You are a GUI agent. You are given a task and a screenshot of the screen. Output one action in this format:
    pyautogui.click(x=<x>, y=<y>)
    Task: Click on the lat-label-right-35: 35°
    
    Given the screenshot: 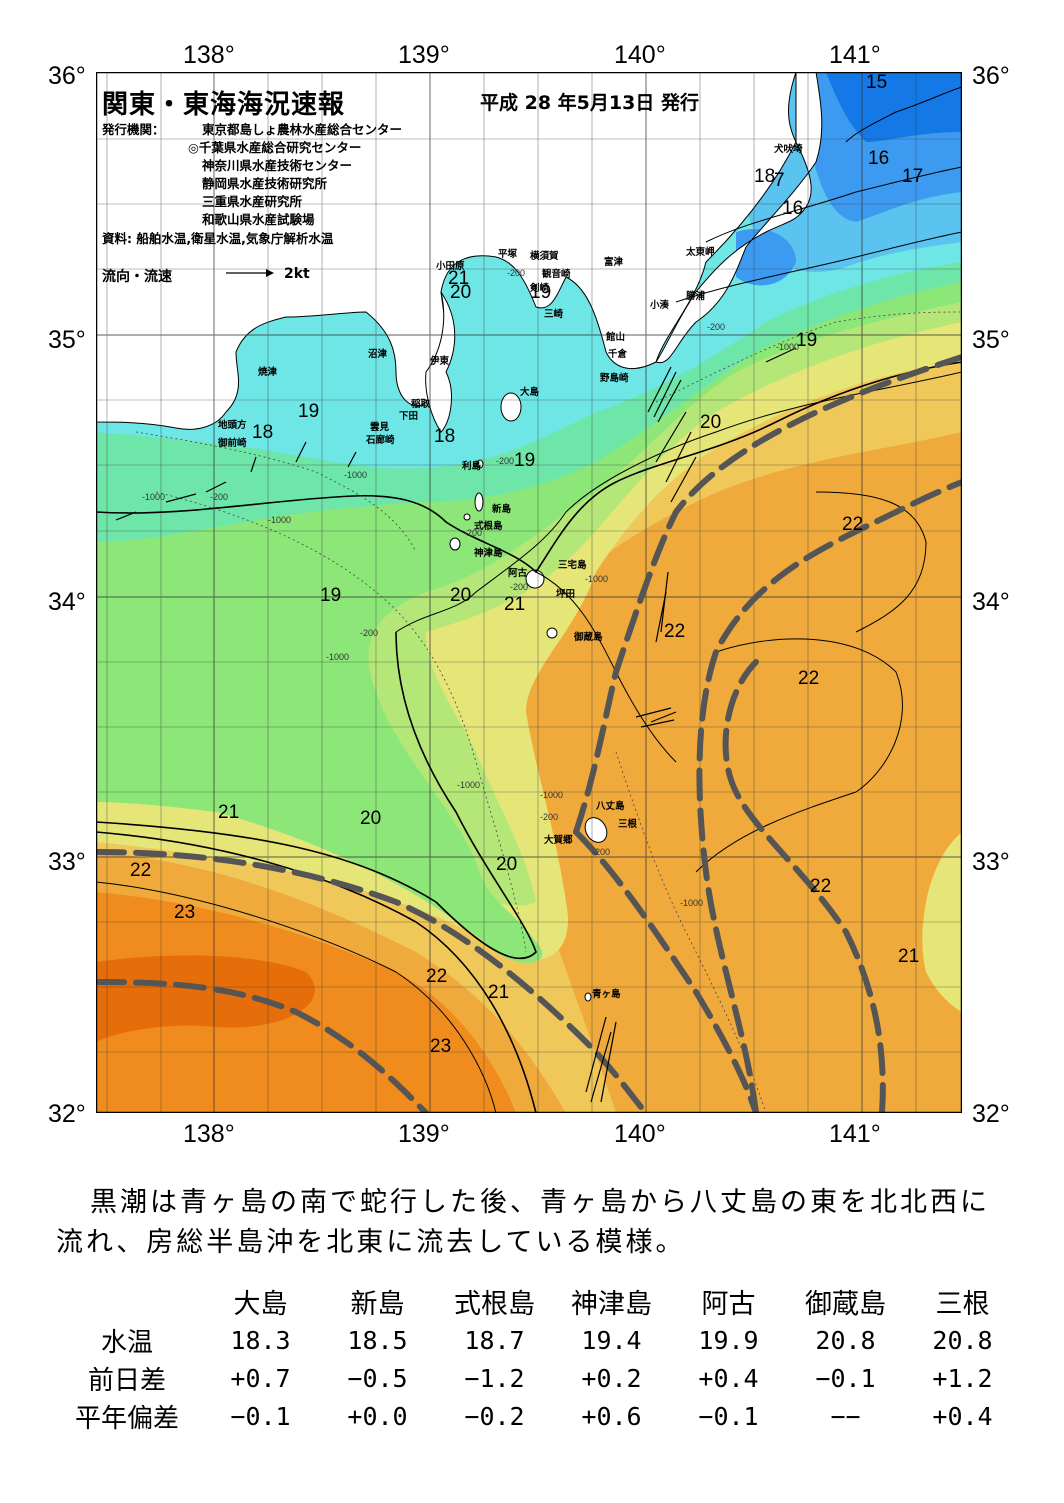 What is the action you would take?
    pyautogui.click(x=991, y=340)
    